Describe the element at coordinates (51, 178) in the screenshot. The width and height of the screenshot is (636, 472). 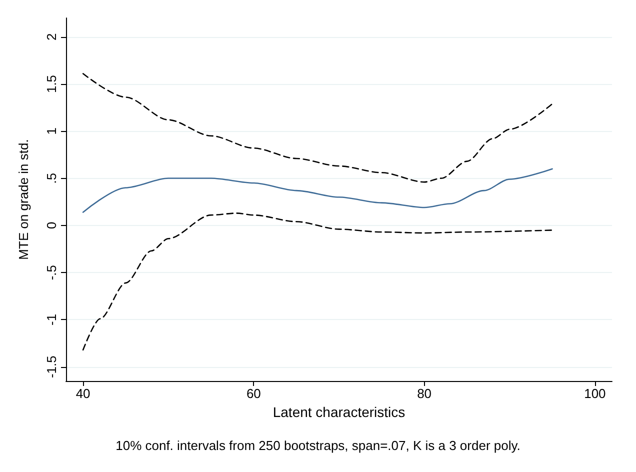
I see `y-tick-label: .5` at that location.